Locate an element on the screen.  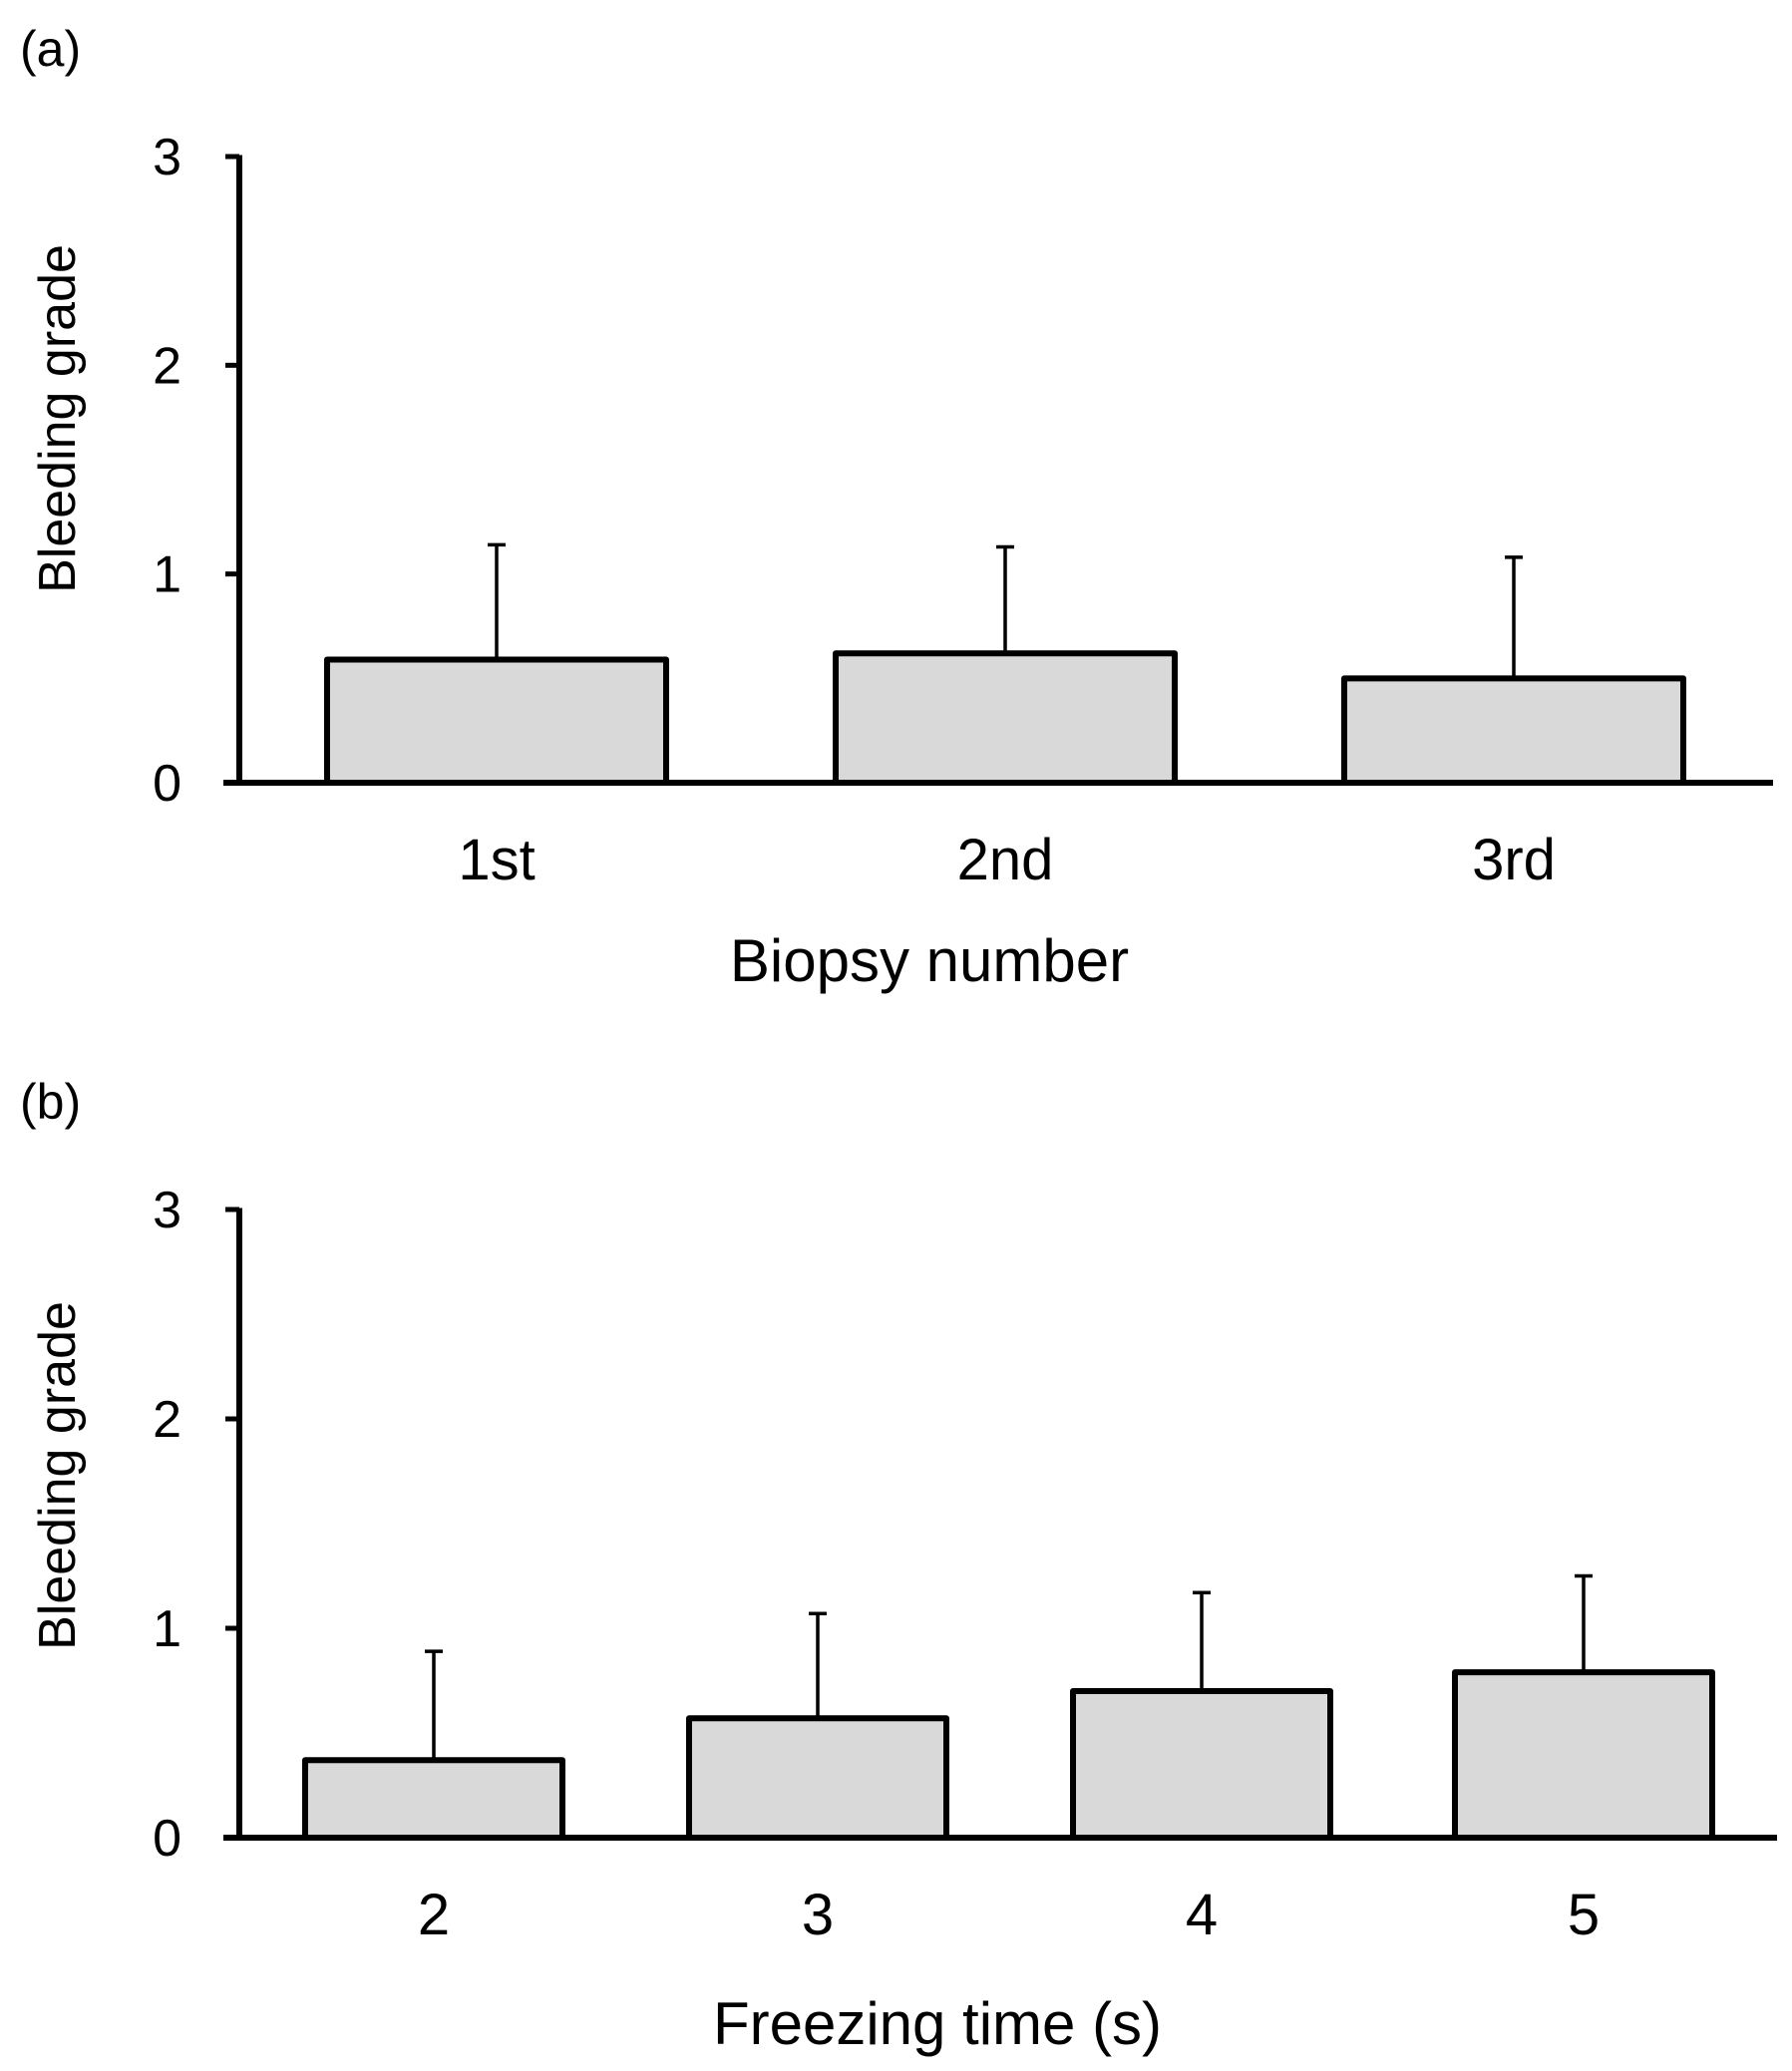
y-axis-ticks-a: 0 1 2 3 is located at coordinates (196, 471).